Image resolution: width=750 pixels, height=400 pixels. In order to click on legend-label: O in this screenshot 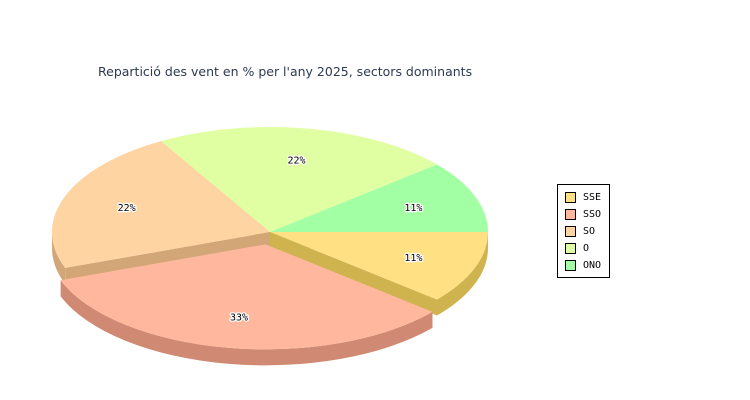, I will do `click(586, 248)`.